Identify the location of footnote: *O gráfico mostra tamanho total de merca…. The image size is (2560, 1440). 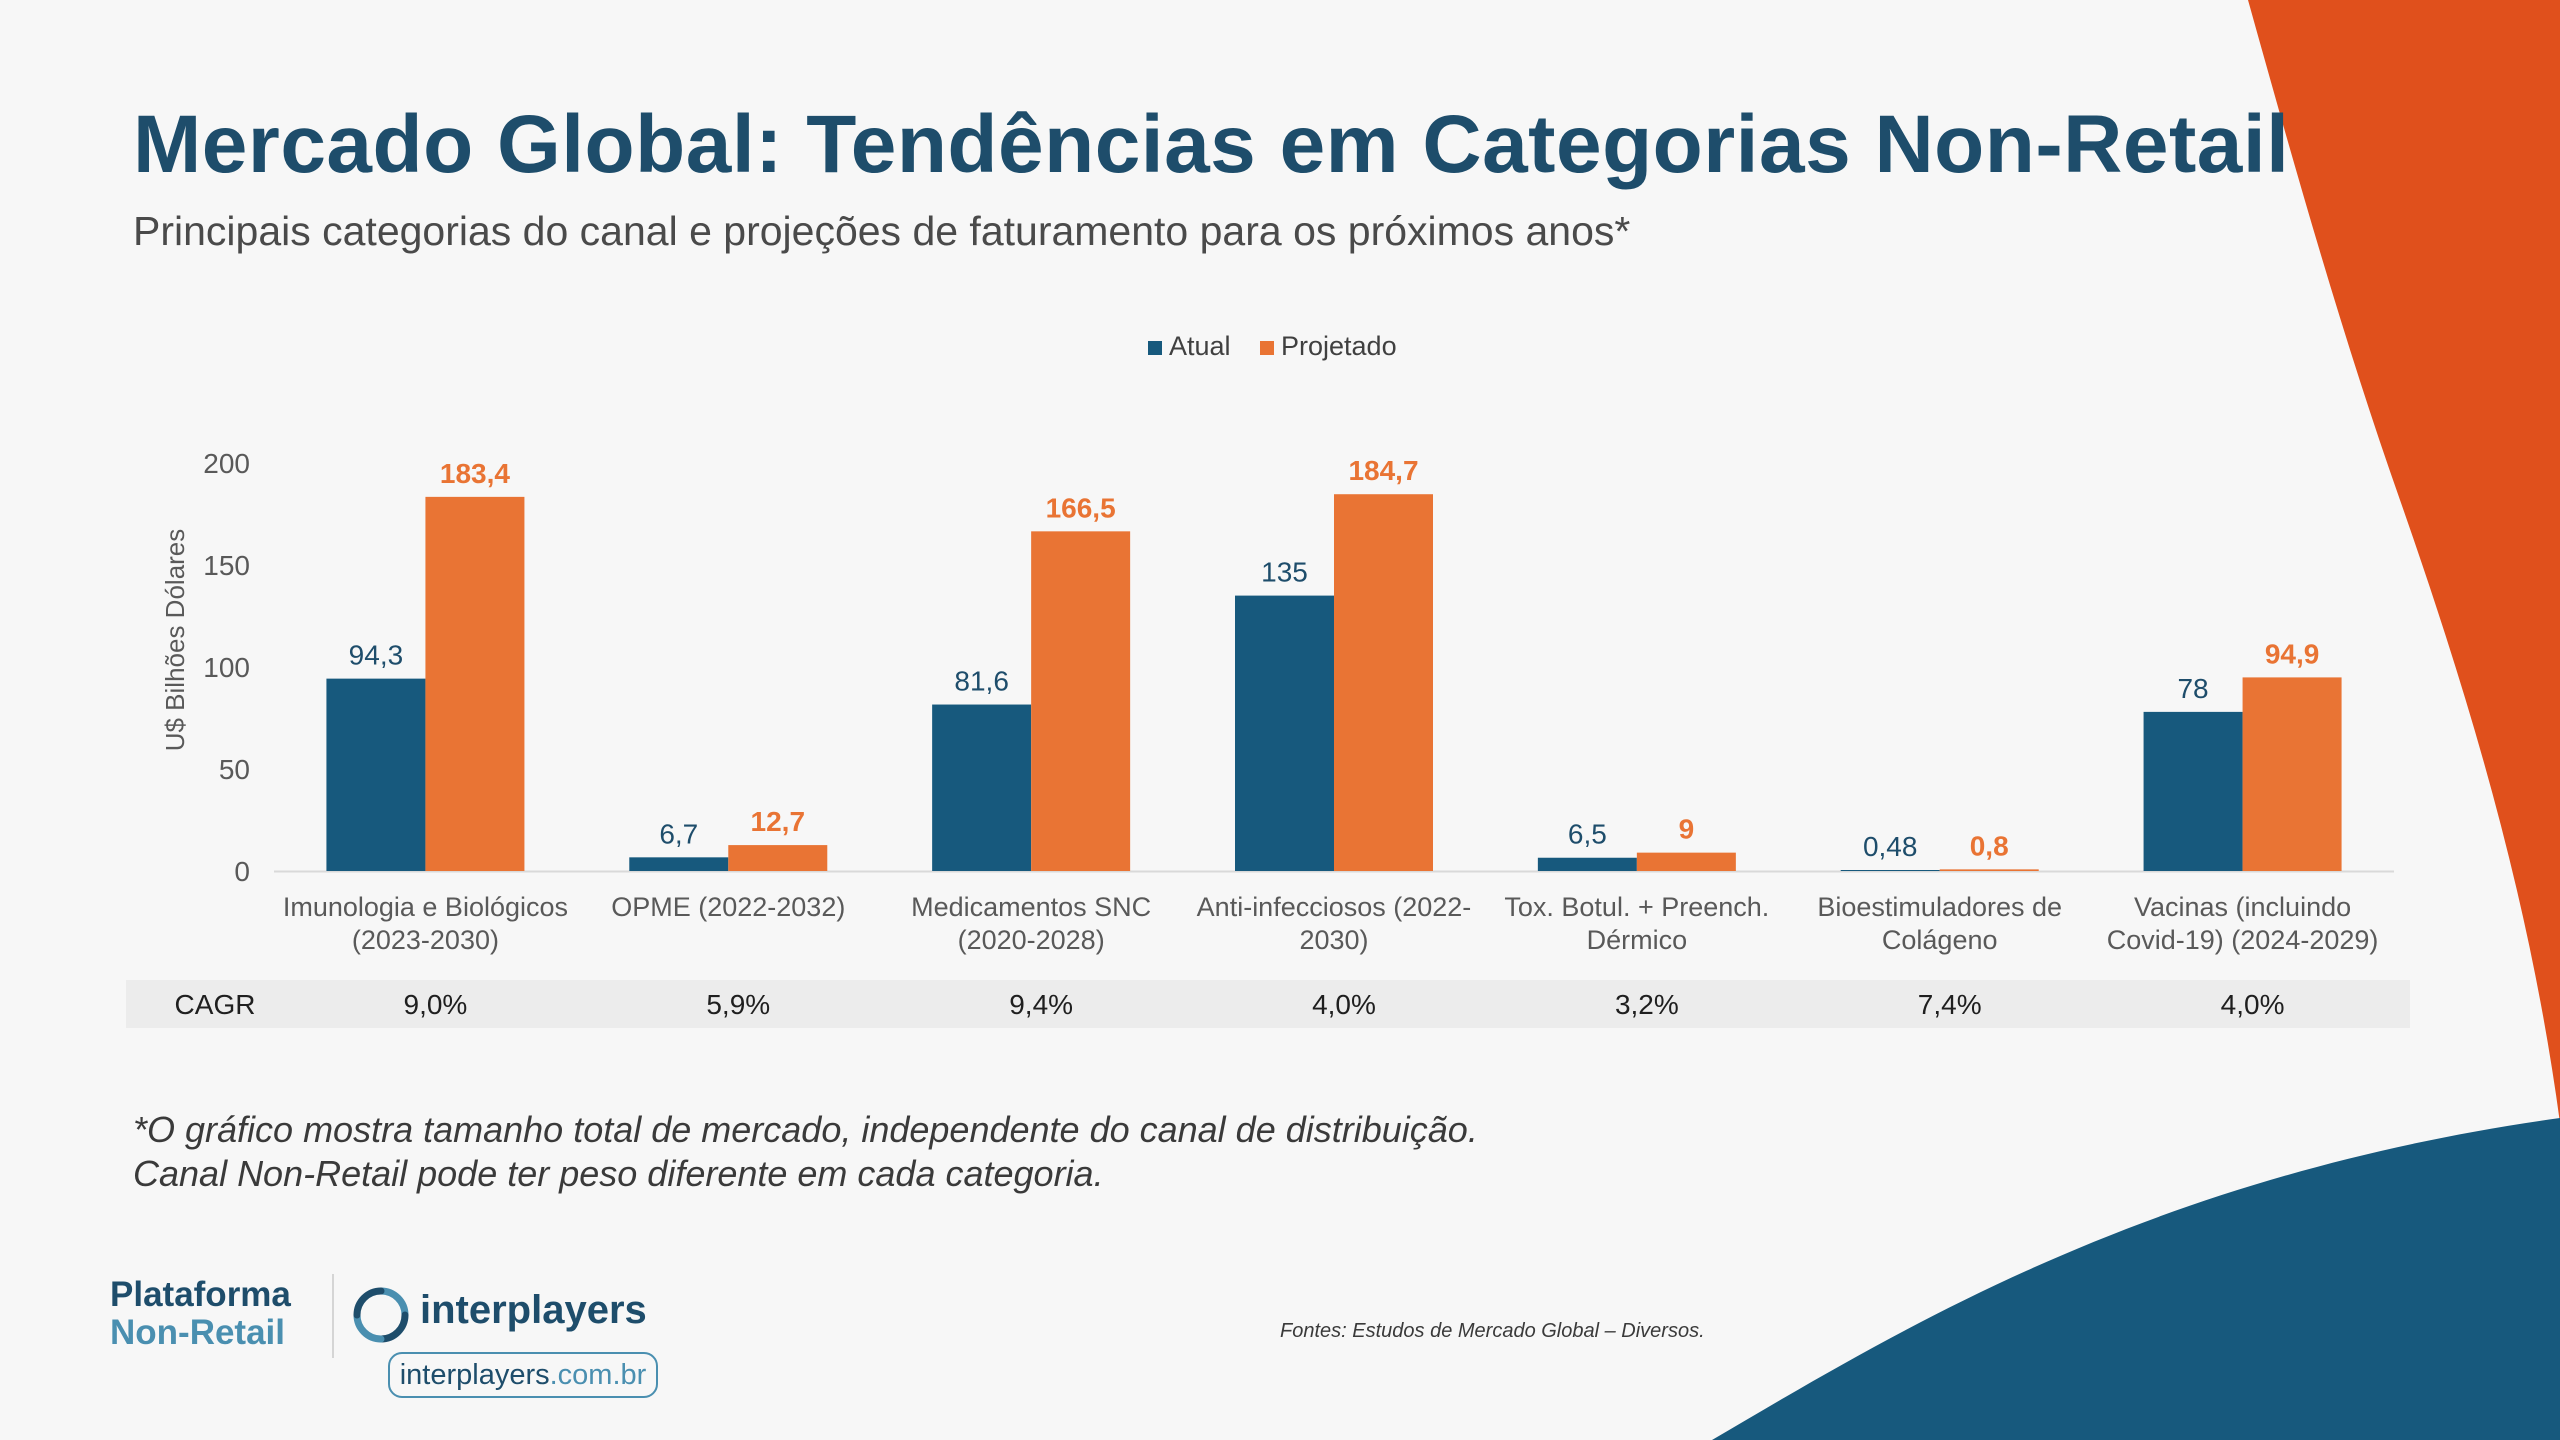
(805, 1151).